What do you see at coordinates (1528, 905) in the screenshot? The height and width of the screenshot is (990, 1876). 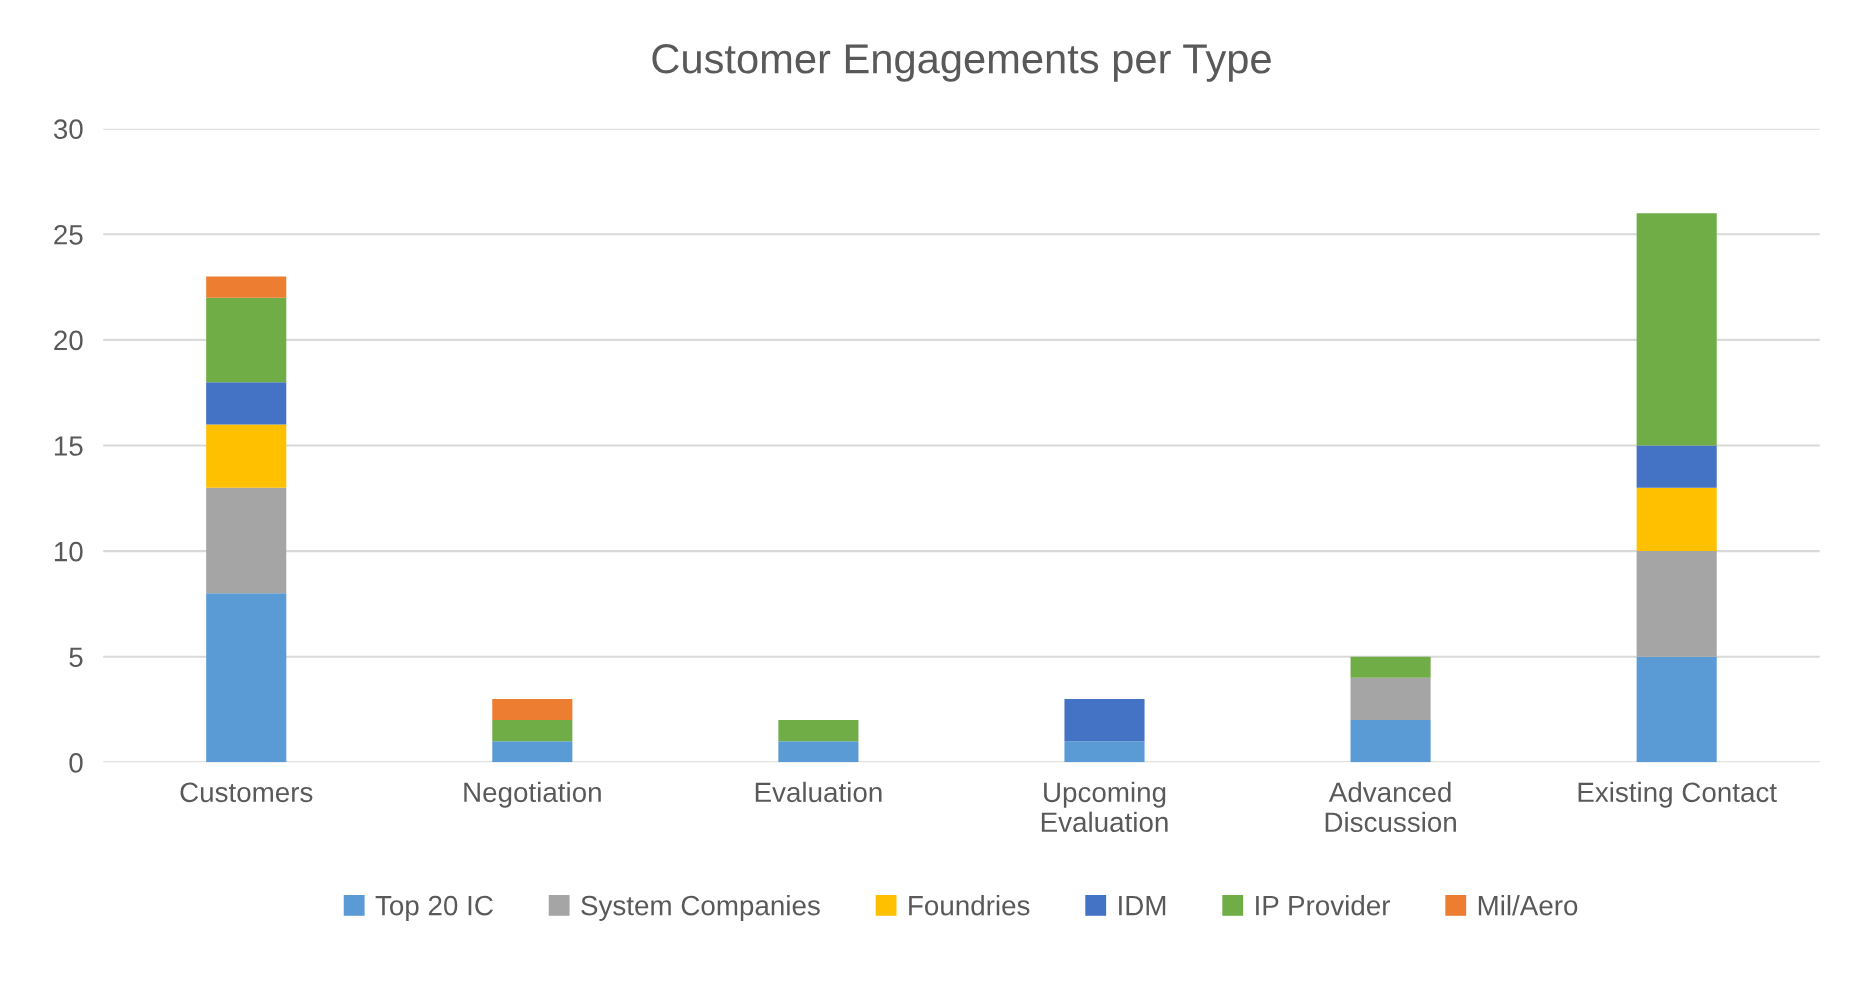 I see `legend-label: Mil/Aero` at bounding box center [1528, 905].